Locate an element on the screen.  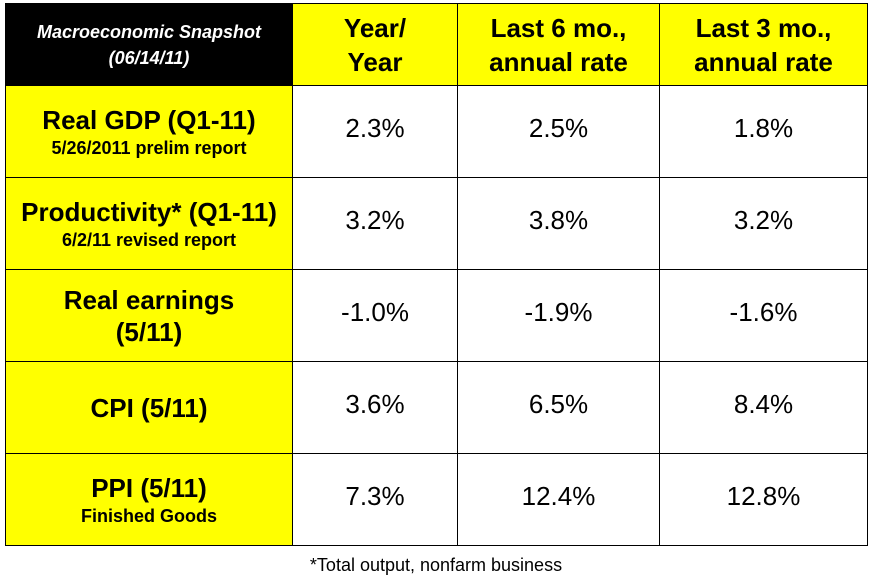
snapshot-date: (06/14/11) is located at coordinates (149, 57).